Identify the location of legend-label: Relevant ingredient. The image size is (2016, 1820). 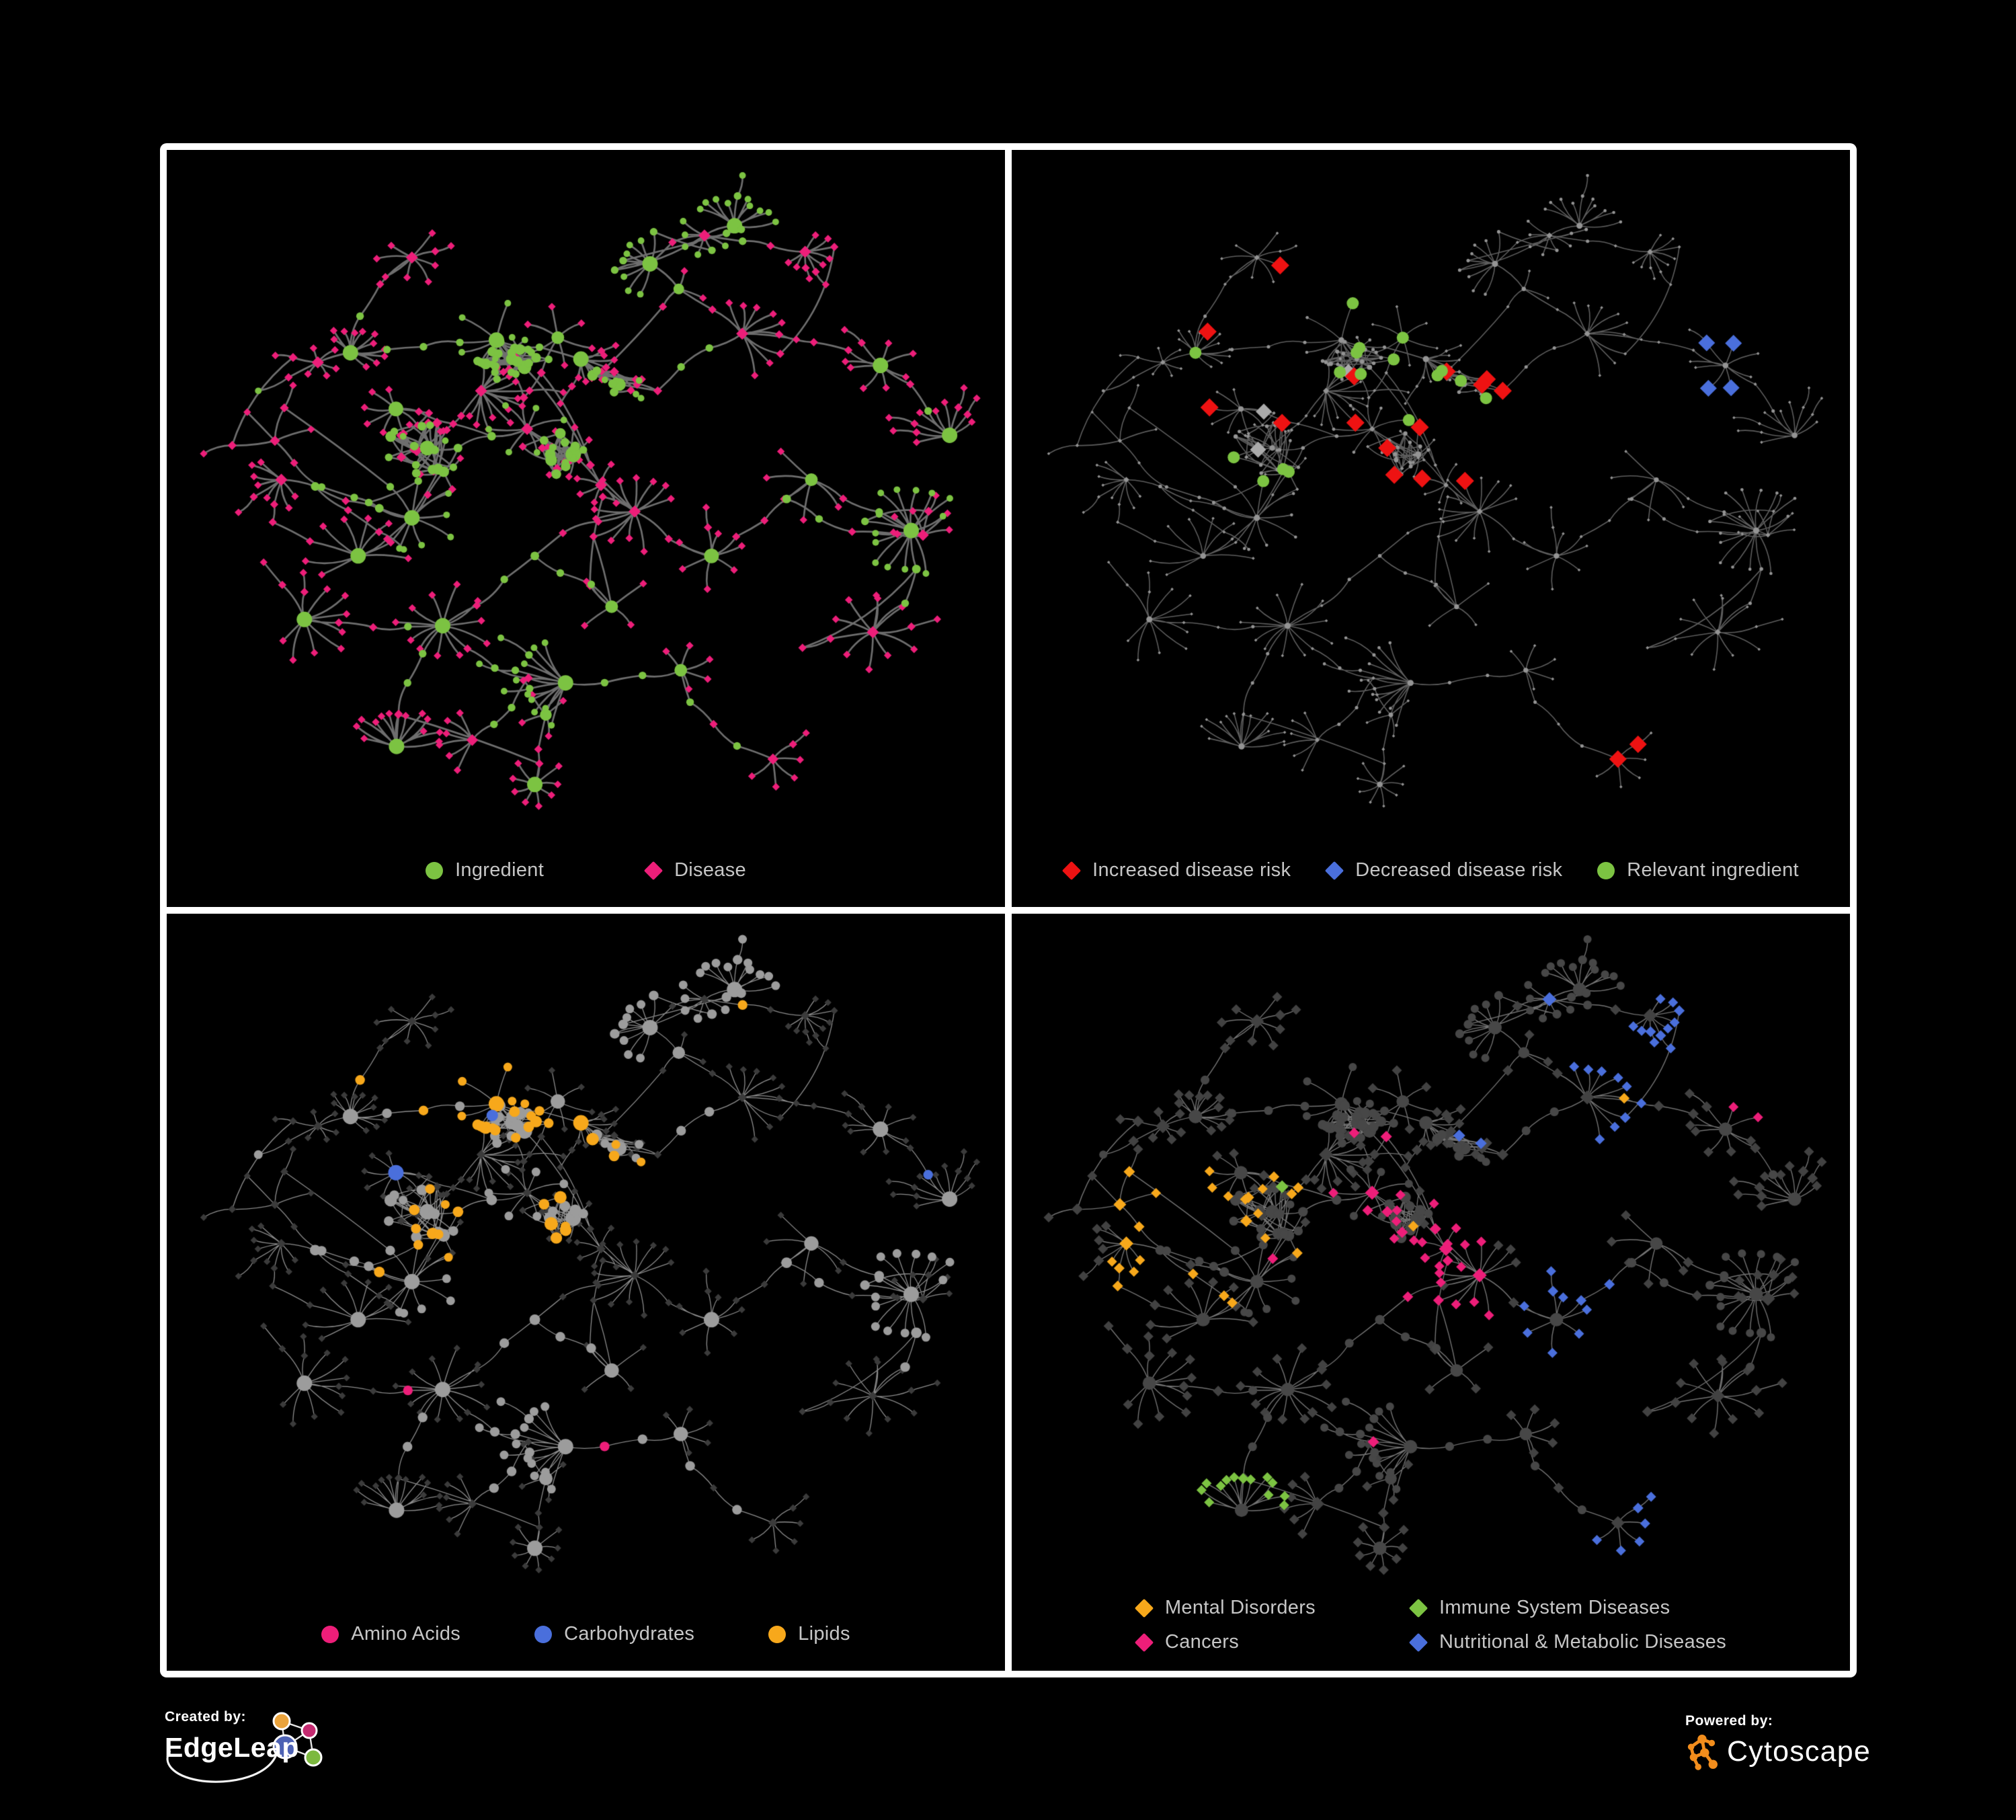
(1713, 870).